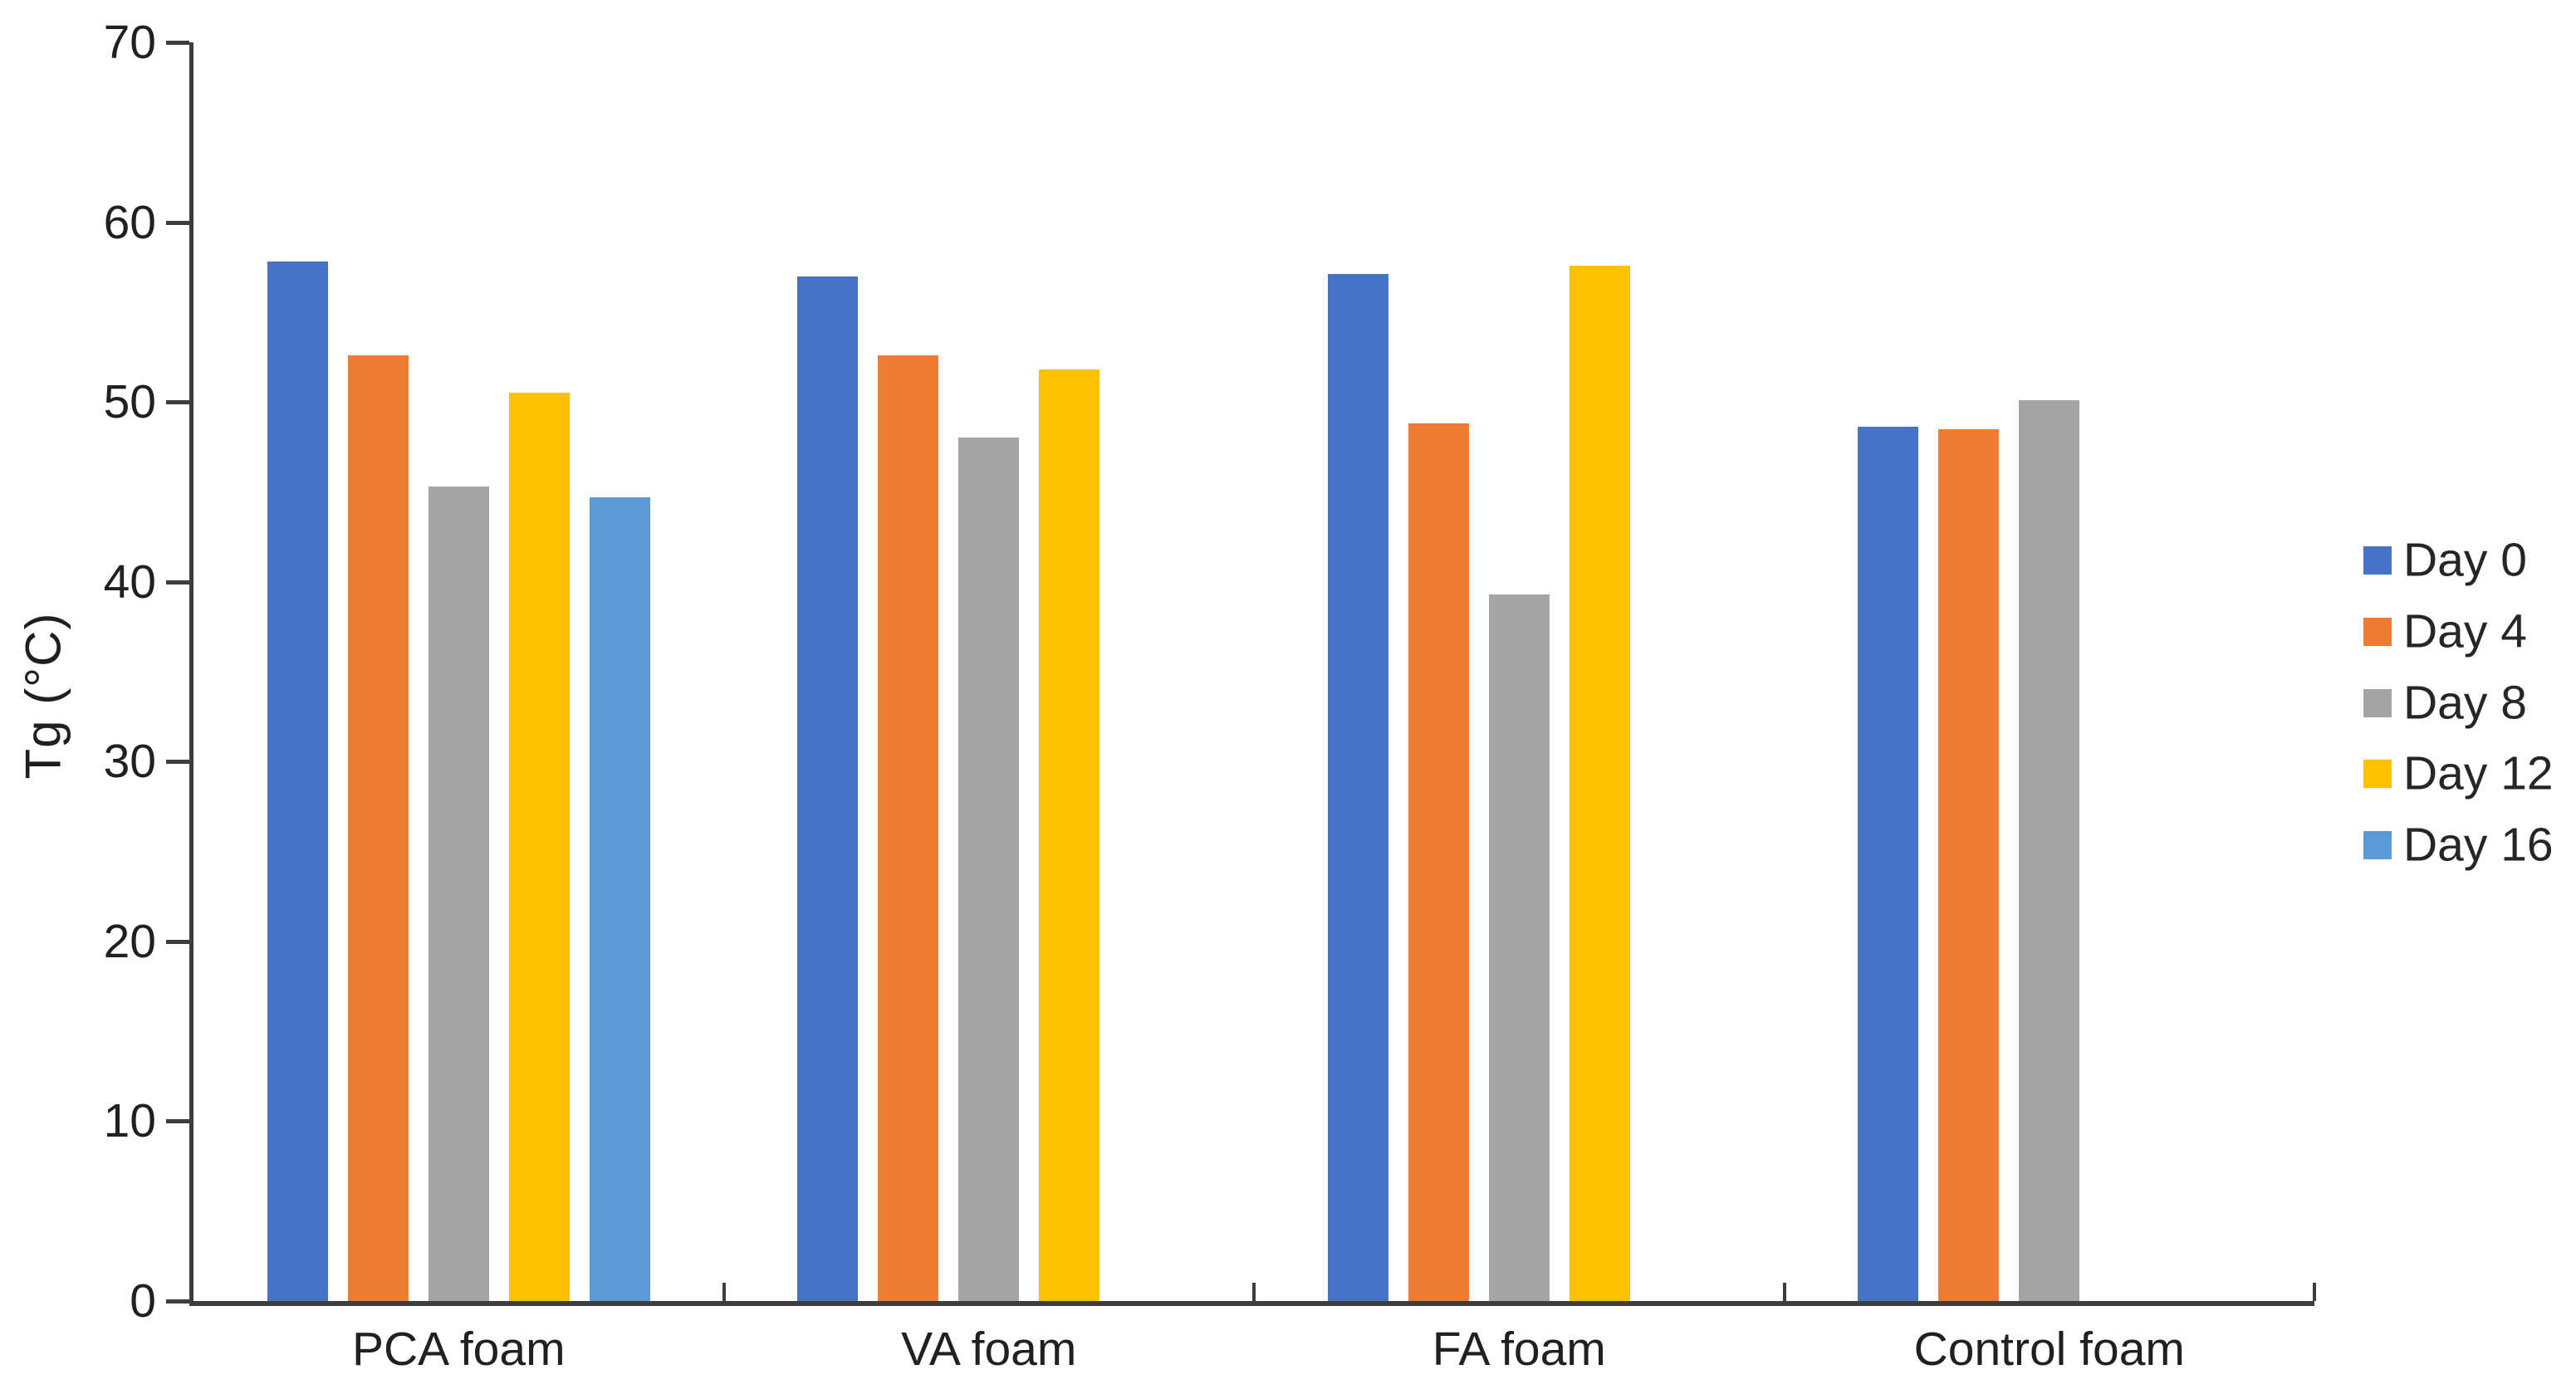  Describe the element at coordinates (1519, 1349) in the screenshot. I see `x-category-label: FA foam` at that location.